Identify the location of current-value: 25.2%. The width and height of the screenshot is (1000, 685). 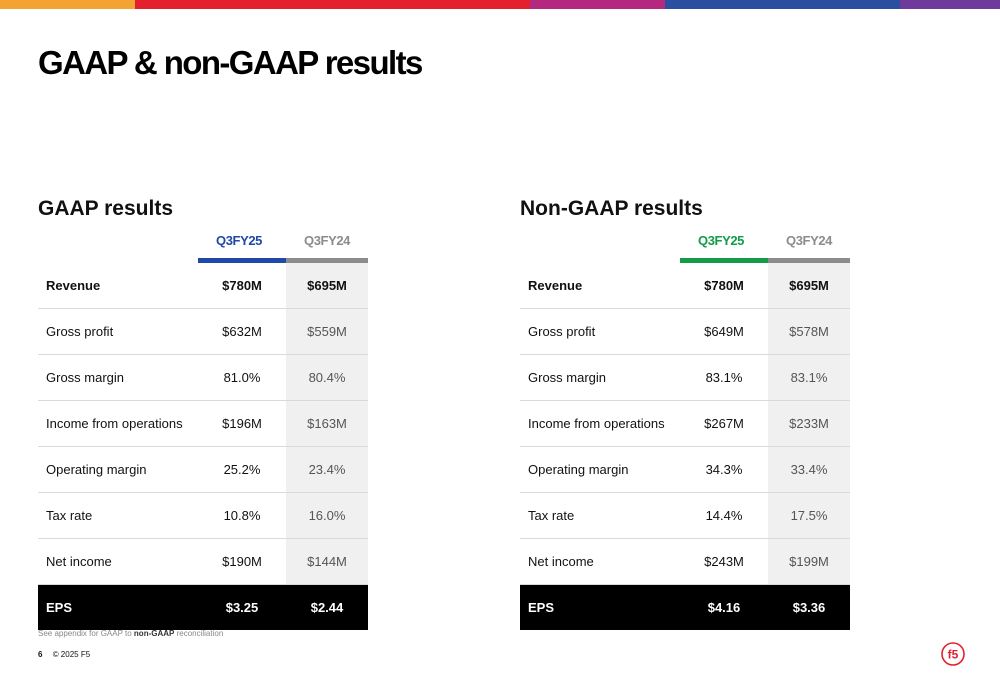
(242, 469).